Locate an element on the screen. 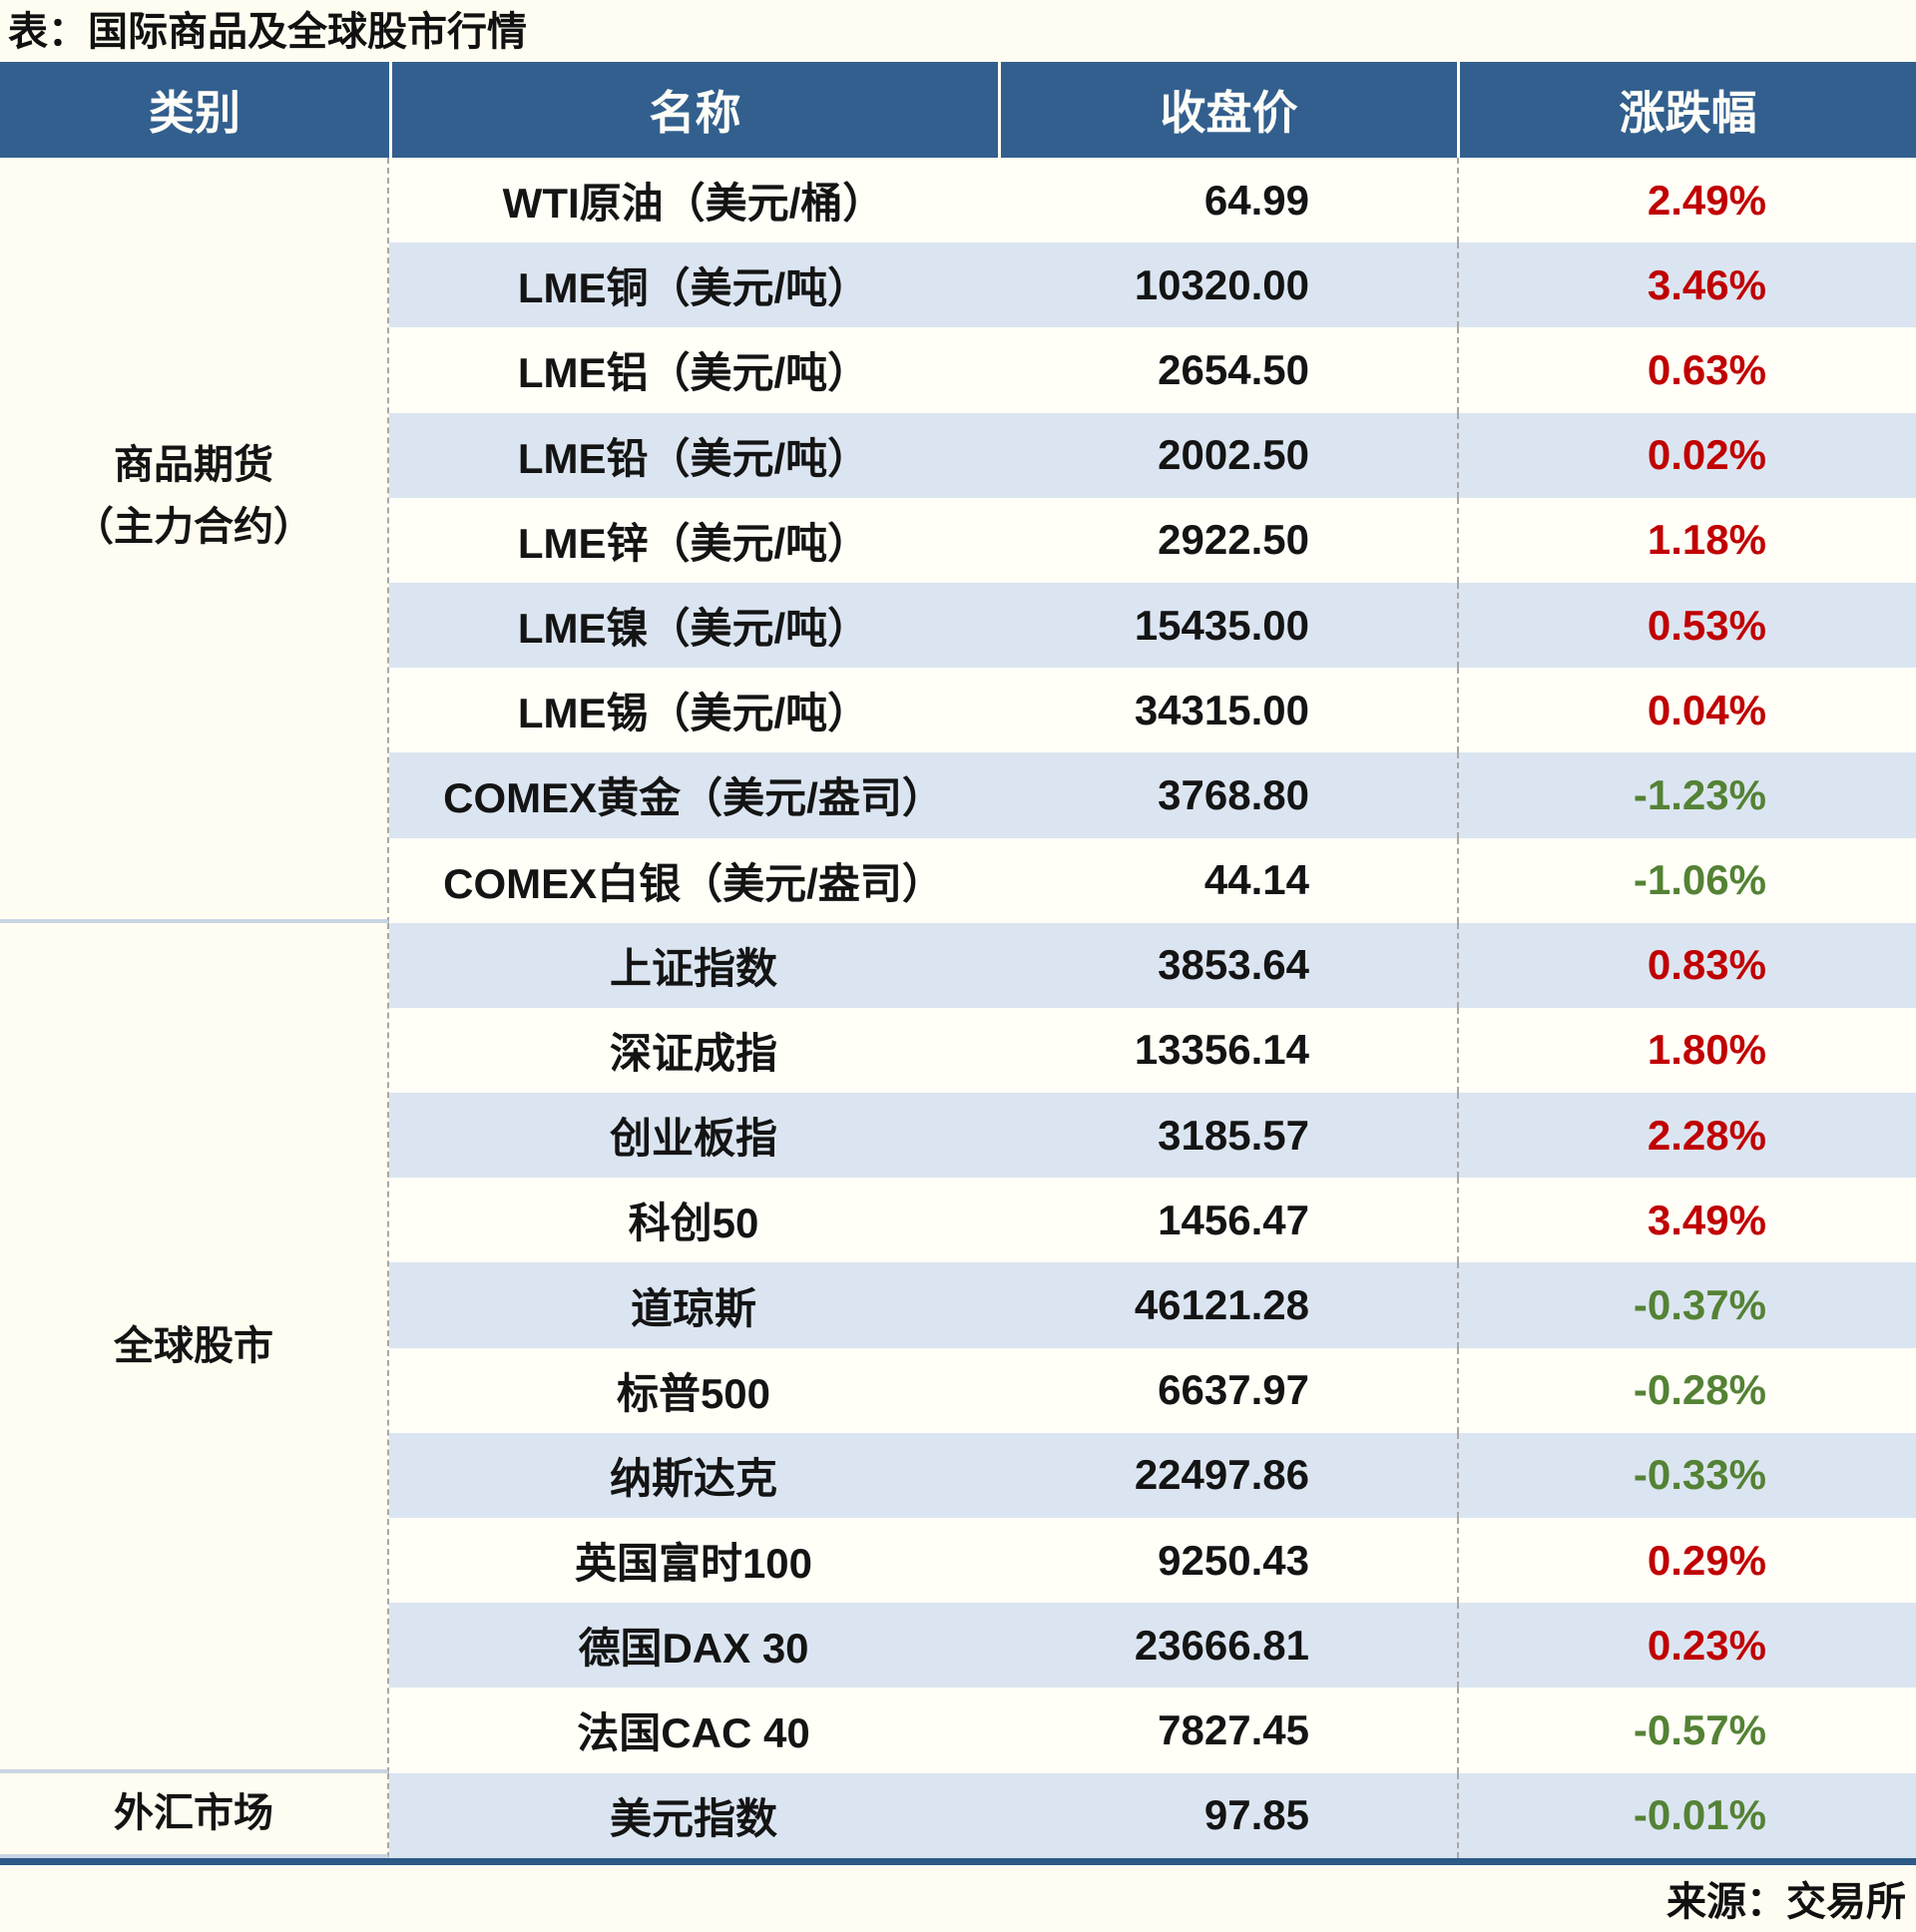  change-percent: 2.49% is located at coordinates (1686, 200).